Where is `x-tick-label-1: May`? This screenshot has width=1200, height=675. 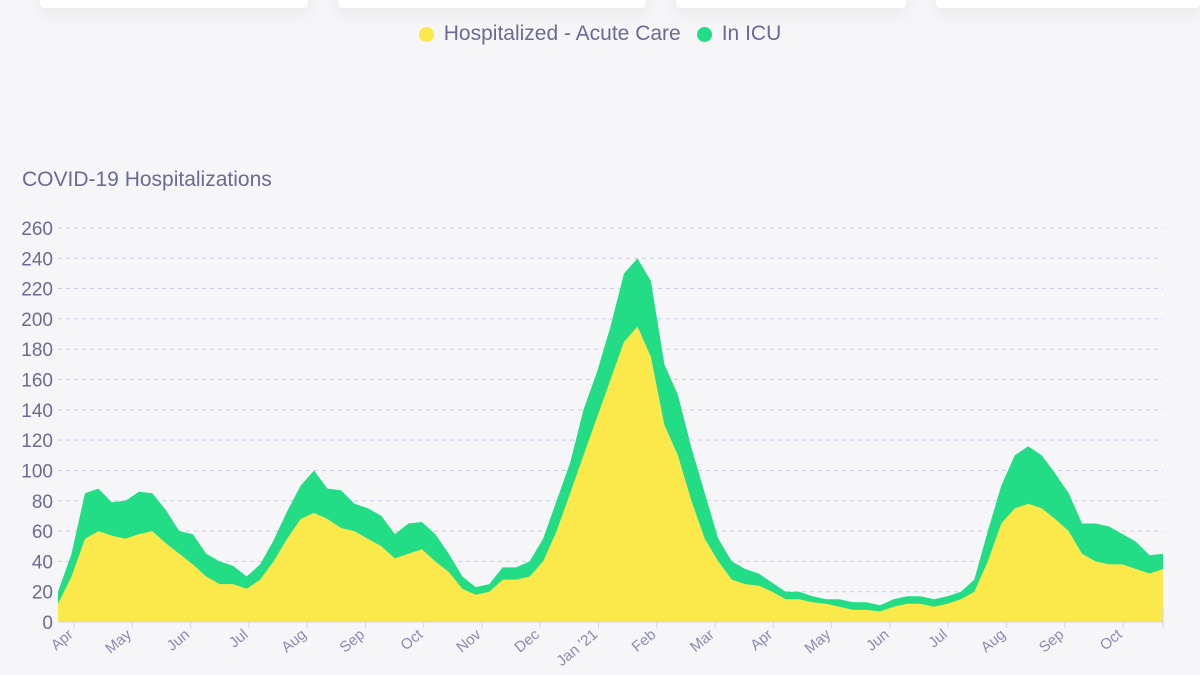 x-tick-label-1: May is located at coordinates (118, 642).